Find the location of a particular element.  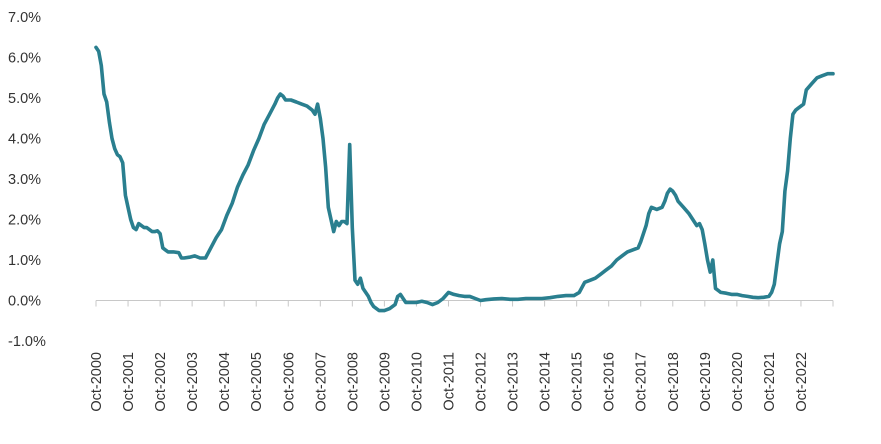

x-tick-label: Oct-2013 is located at coordinates (514, 382).